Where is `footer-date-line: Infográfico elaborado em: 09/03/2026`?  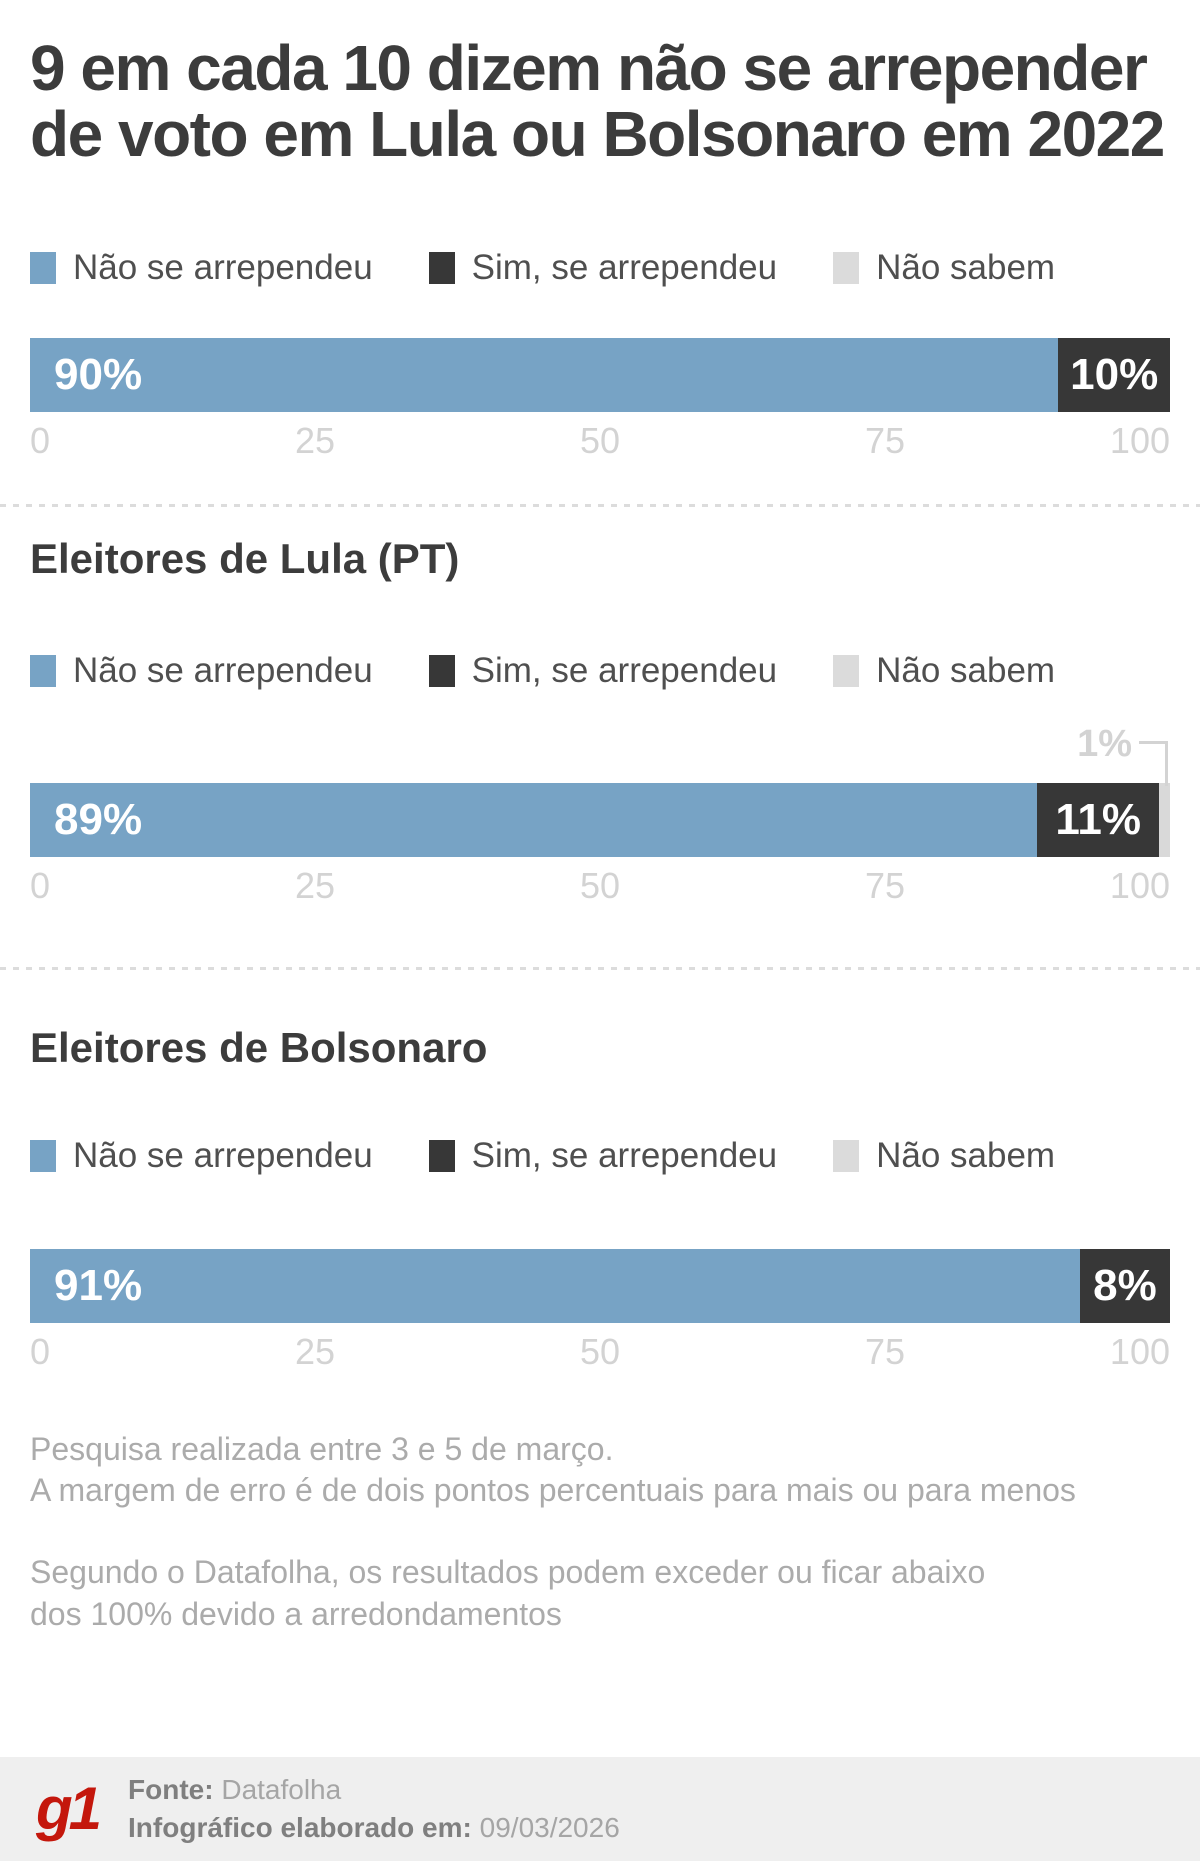
footer-date-line: Infográfico elaborado em: 09/03/2026 is located at coordinates (374, 1828).